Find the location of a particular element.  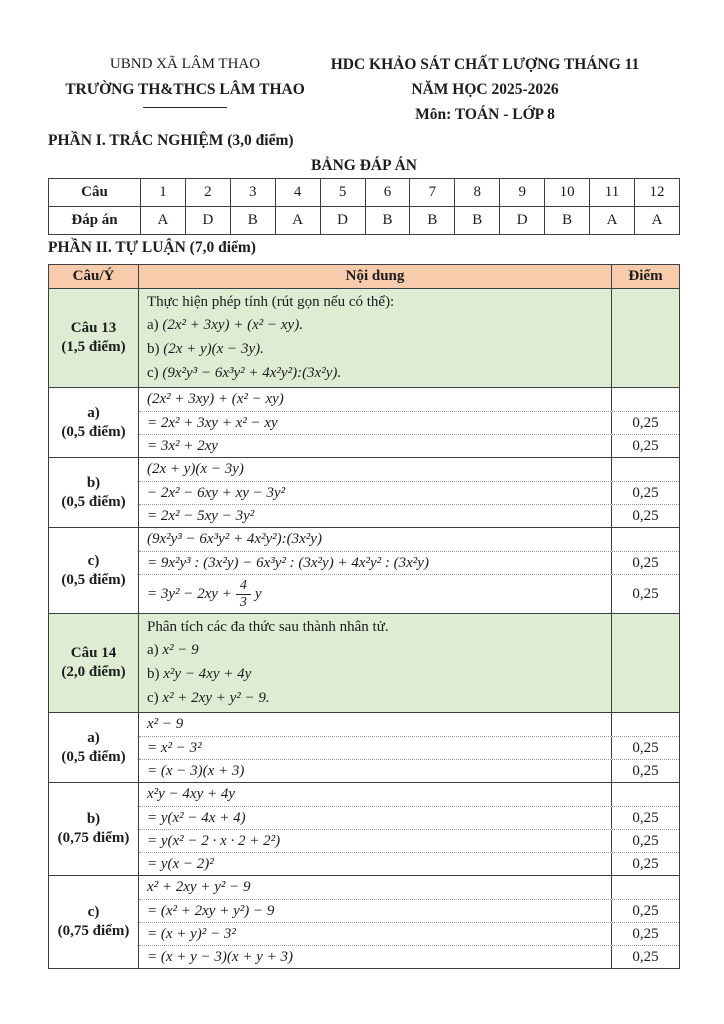

question-label-line: Câu 14 is located at coordinates (93, 653).